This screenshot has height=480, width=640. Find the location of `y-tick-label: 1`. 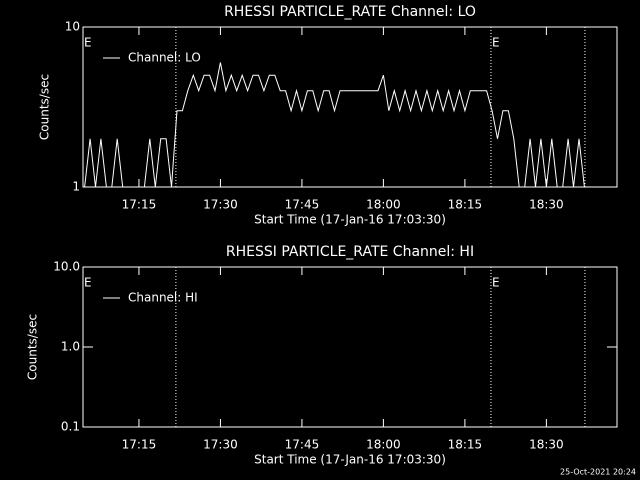

y-tick-label: 1 is located at coordinates (76, 187).